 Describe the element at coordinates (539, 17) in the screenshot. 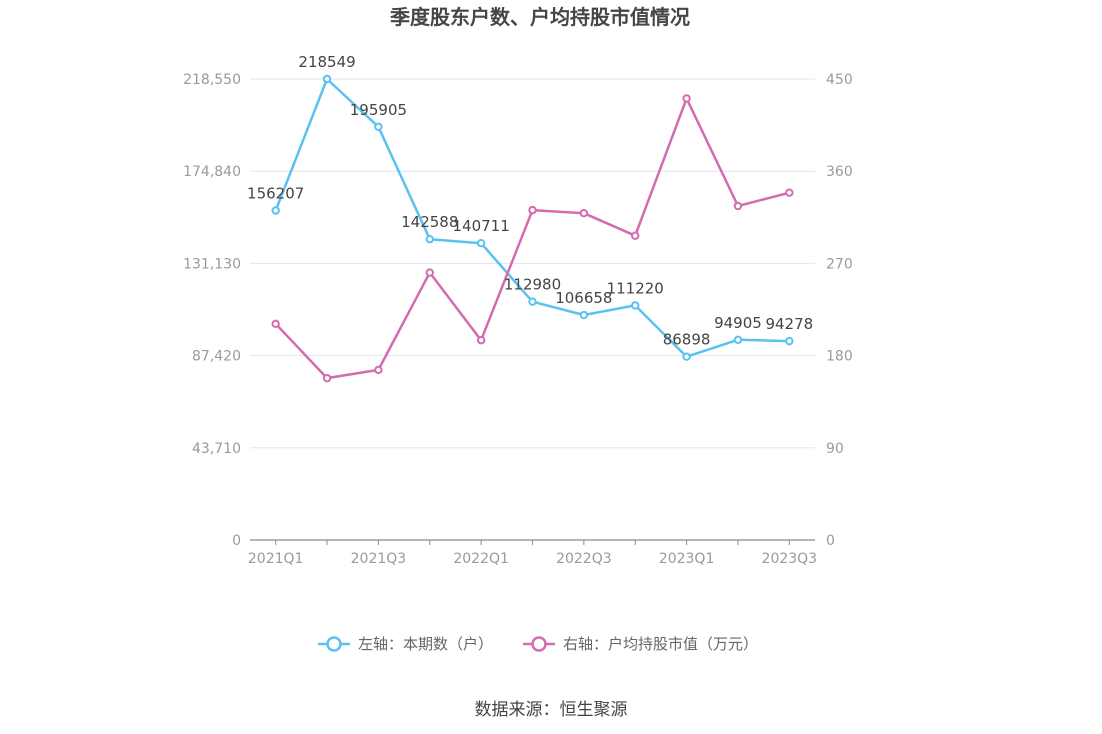

I see `chart-title: 季度股东户数、户均持股市值情况` at that location.